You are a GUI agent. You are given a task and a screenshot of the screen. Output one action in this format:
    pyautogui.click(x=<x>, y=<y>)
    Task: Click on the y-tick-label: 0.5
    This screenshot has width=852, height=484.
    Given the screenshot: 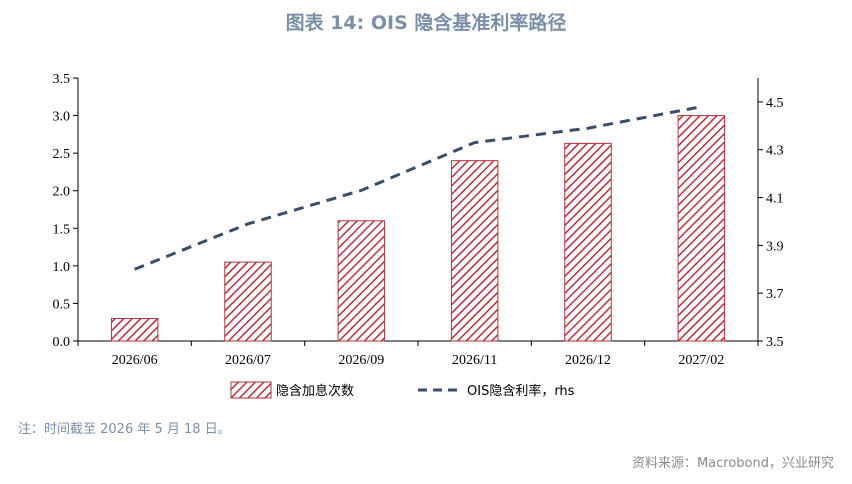 What is the action you would take?
    pyautogui.click(x=62, y=304)
    